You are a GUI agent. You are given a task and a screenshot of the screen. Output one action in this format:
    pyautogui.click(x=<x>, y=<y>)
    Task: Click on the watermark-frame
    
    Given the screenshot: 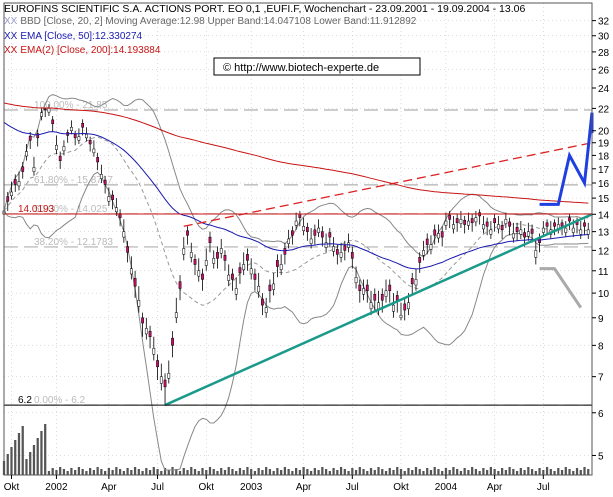 What is the action you would take?
    pyautogui.click(x=317, y=66)
    